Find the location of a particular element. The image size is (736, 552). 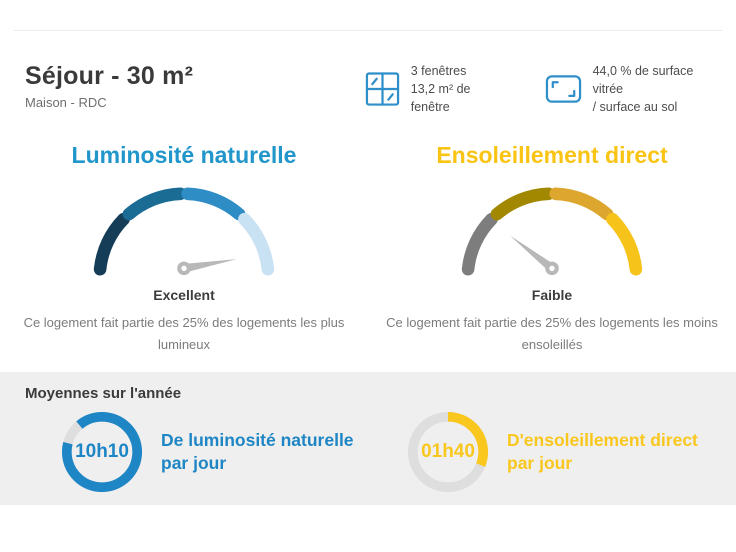

natural-light-average: 10h10 De luminosité naturelle par jour is located at coordinates (206, 452).